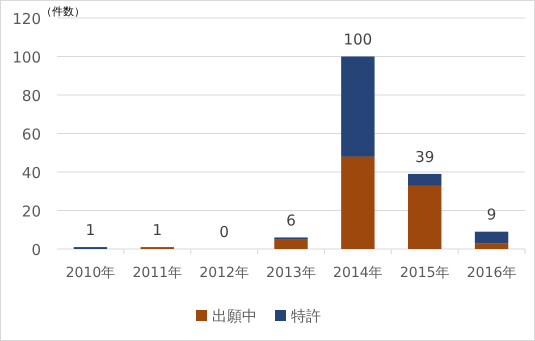  What do you see at coordinates (26, 19) in the screenshot?
I see `y-tick-label: 120` at bounding box center [26, 19].